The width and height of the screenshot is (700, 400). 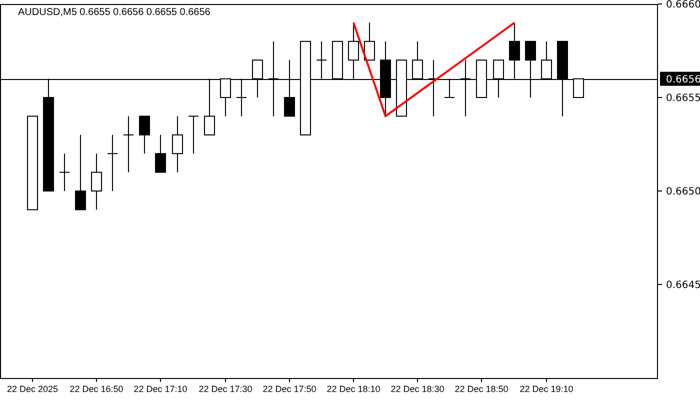 What do you see at coordinates (32, 389) in the screenshot?
I see `x-tick-label: 22 Dec 2025` at bounding box center [32, 389].